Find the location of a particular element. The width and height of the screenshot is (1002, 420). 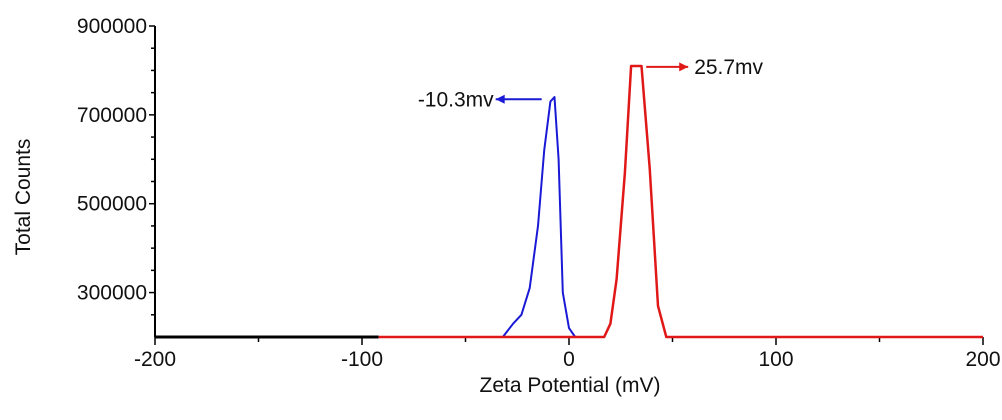

x-tick-label: -100 is located at coordinates (362, 359).